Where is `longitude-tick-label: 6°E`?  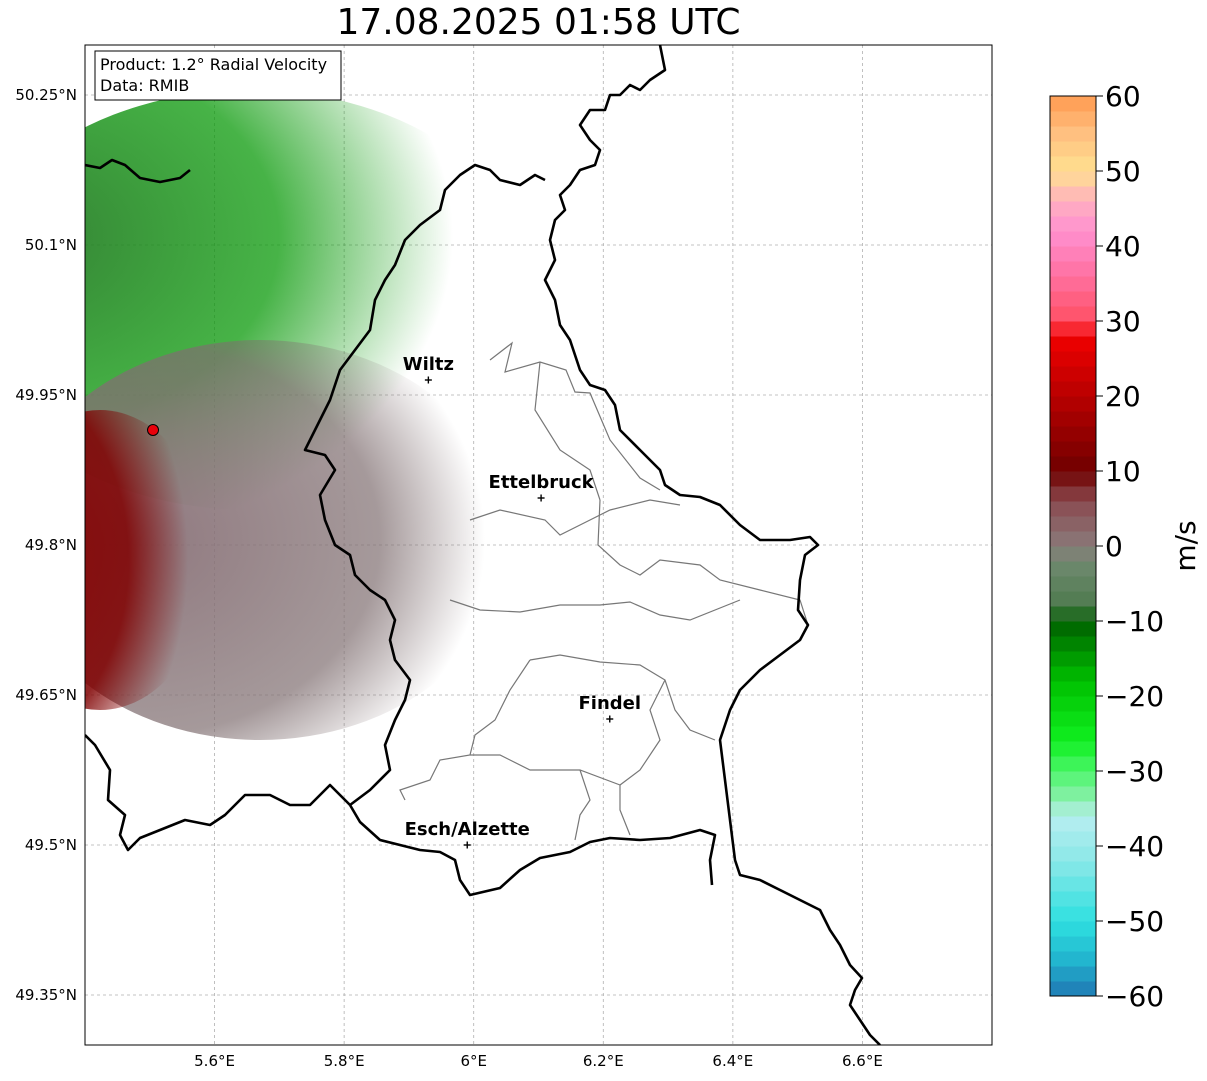 longitude-tick-label: 6°E is located at coordinates (473, 1061).